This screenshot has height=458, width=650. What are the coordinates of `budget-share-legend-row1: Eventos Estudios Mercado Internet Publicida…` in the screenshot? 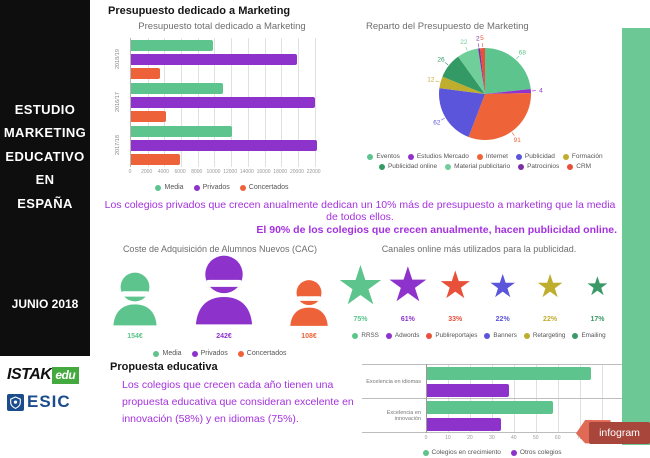 It's located at (485, 156).